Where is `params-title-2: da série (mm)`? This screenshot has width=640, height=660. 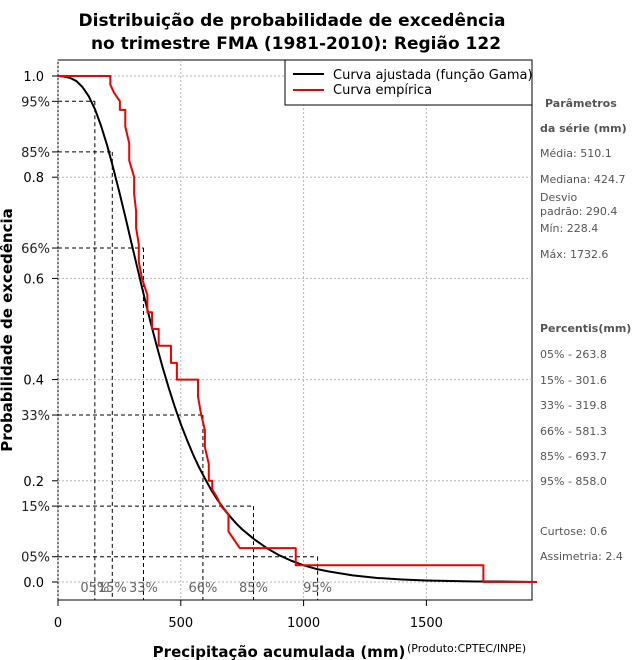
params-title-2: da série (mm) is located at coordinates (583, 128).